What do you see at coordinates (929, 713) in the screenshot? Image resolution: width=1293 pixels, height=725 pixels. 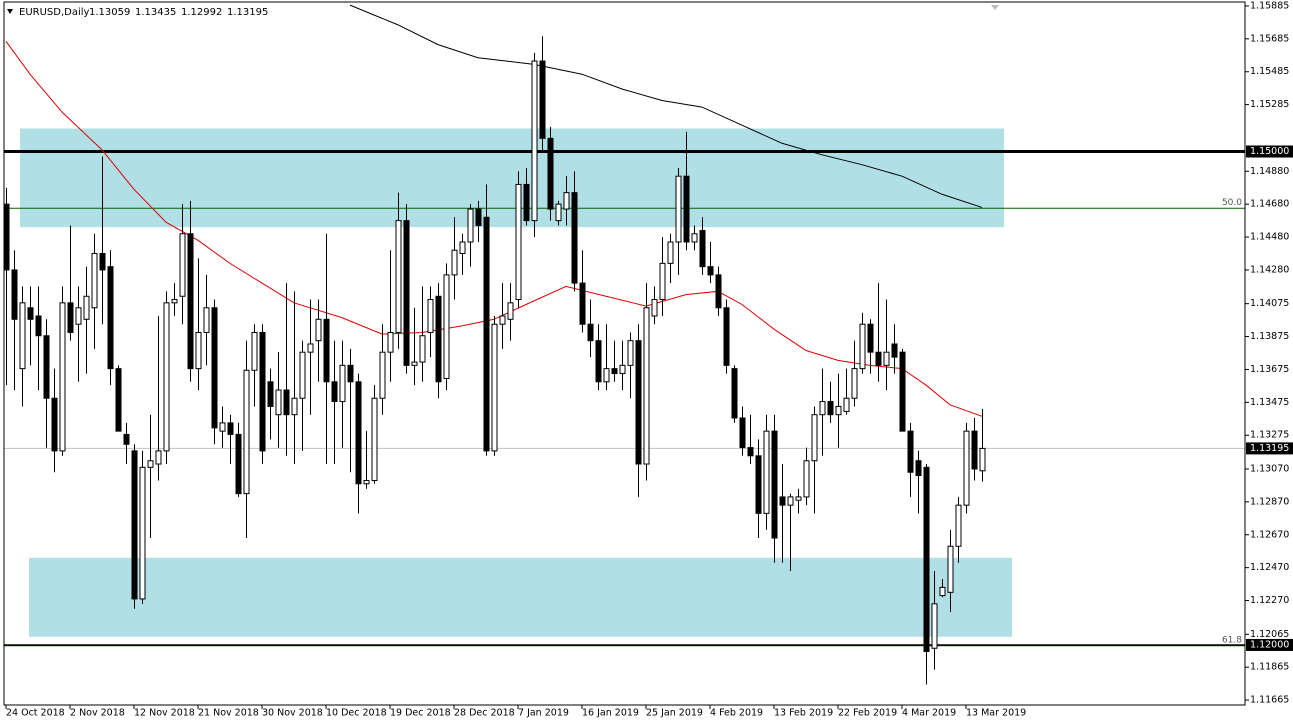 I see `x-tick-label: 4 Mar 2019` at bounding box center [929, 713].